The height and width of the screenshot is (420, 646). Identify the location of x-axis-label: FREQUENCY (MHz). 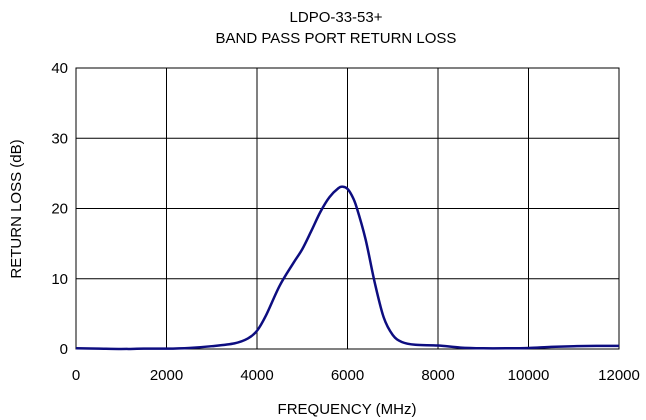
(347, 409).